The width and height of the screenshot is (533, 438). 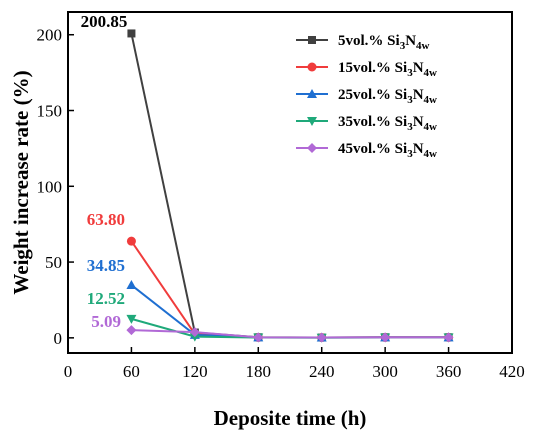 I want to click on data-label-1: 200.85, so click(x=104, y=21).